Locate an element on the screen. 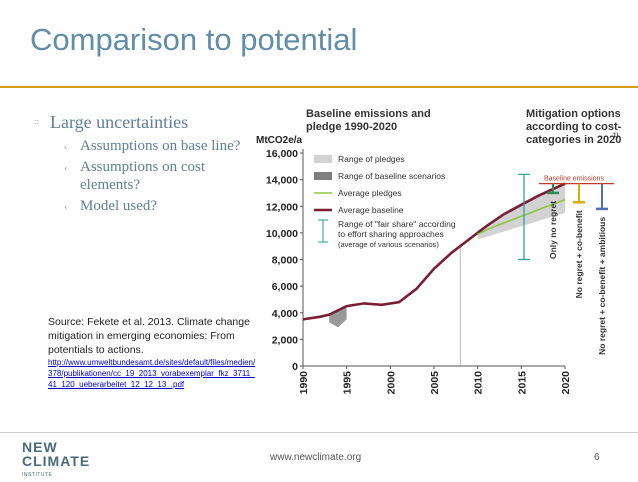 This screenshot has width=638, height=482. logo-line-2: CLIMATE is located at coordinates (56, 461).